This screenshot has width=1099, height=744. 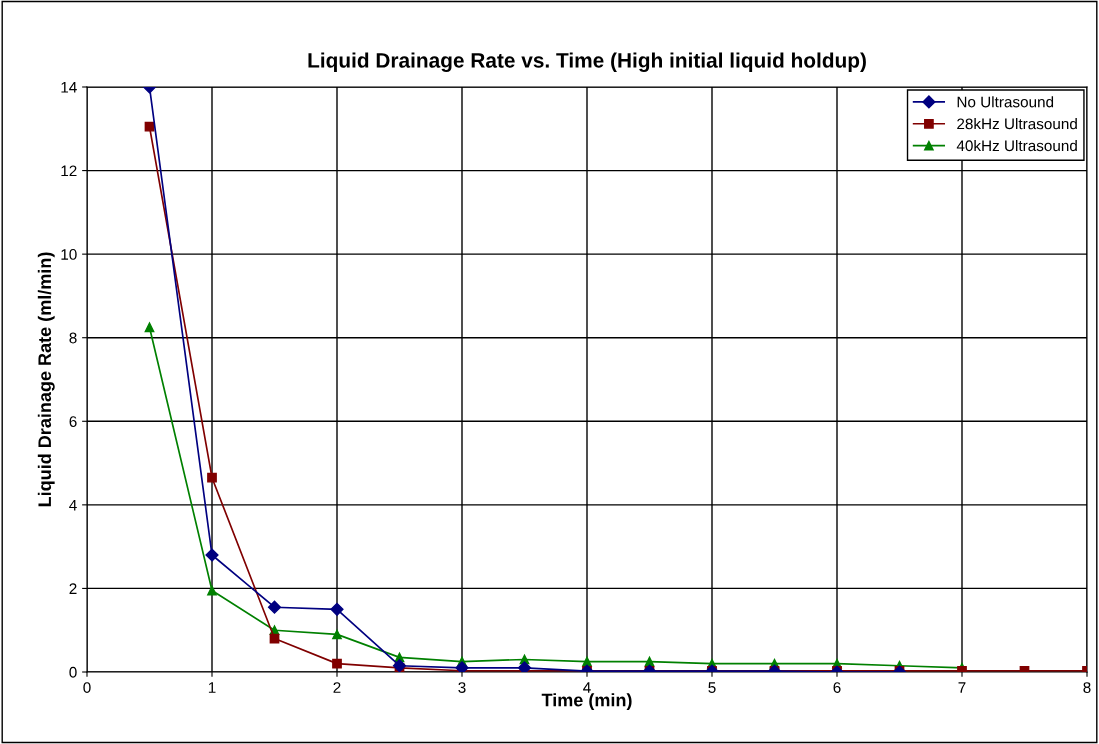 What do you see at coordinates (962, 687) in the screenshot?
I see `x-tick-label: 7` at bounding box center [962, 687].